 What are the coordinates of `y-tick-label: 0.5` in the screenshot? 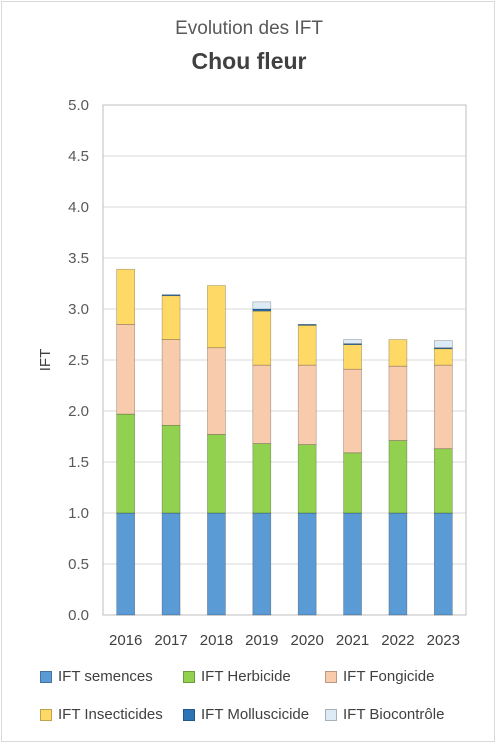 It's located at (78, 564).